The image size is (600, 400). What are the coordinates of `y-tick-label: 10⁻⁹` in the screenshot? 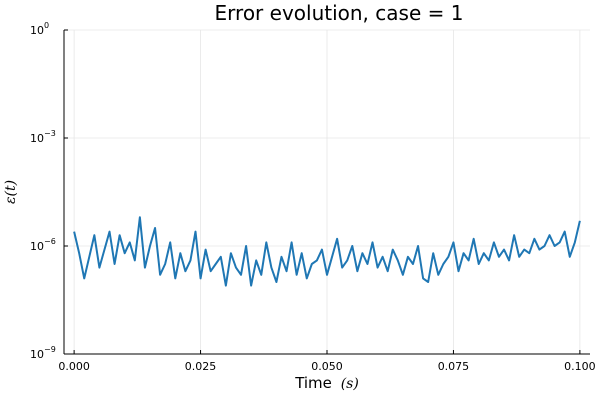 It's located at (43, 353).